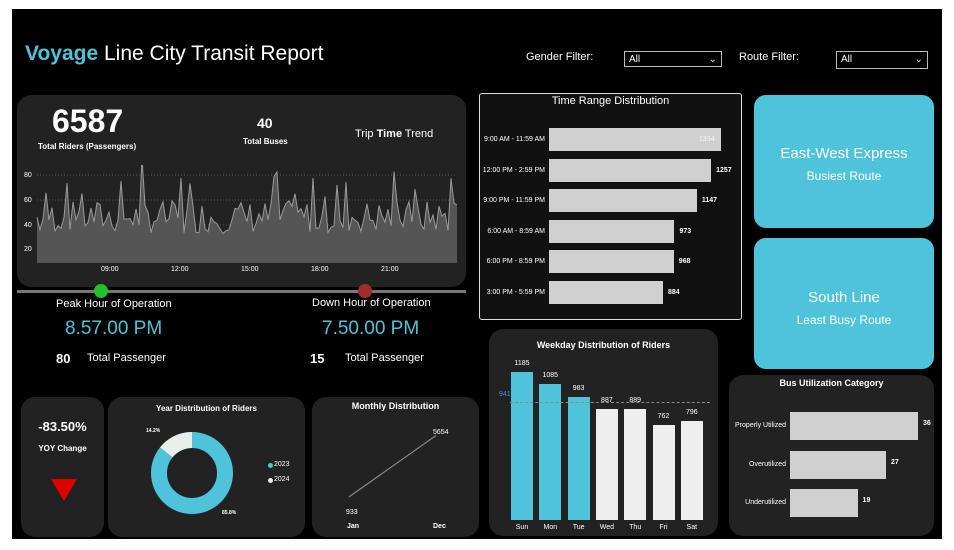 The height and width of the screenshot is (550, 954). What do you see at coordinates (505, 395) in the screenshot?
I see `weekday-average-label: 941` at bounding box center [505, 395].